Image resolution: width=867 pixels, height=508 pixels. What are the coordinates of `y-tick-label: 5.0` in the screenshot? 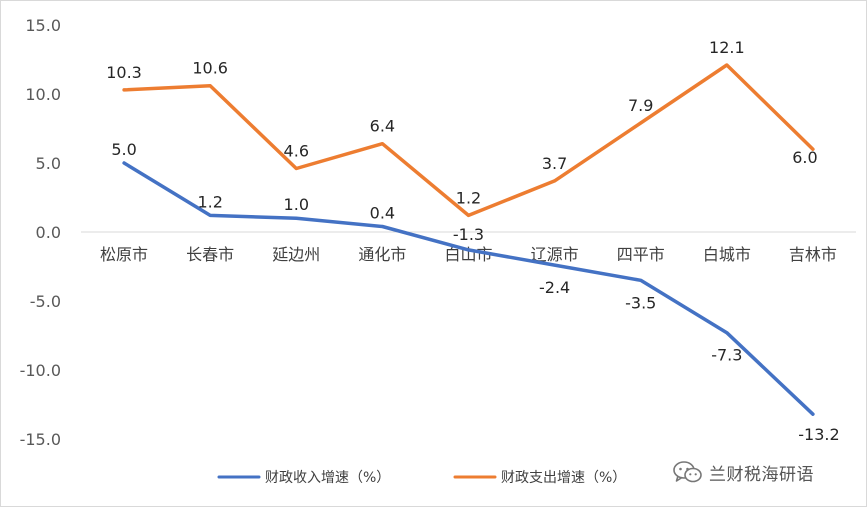 It's located at (48, 163).